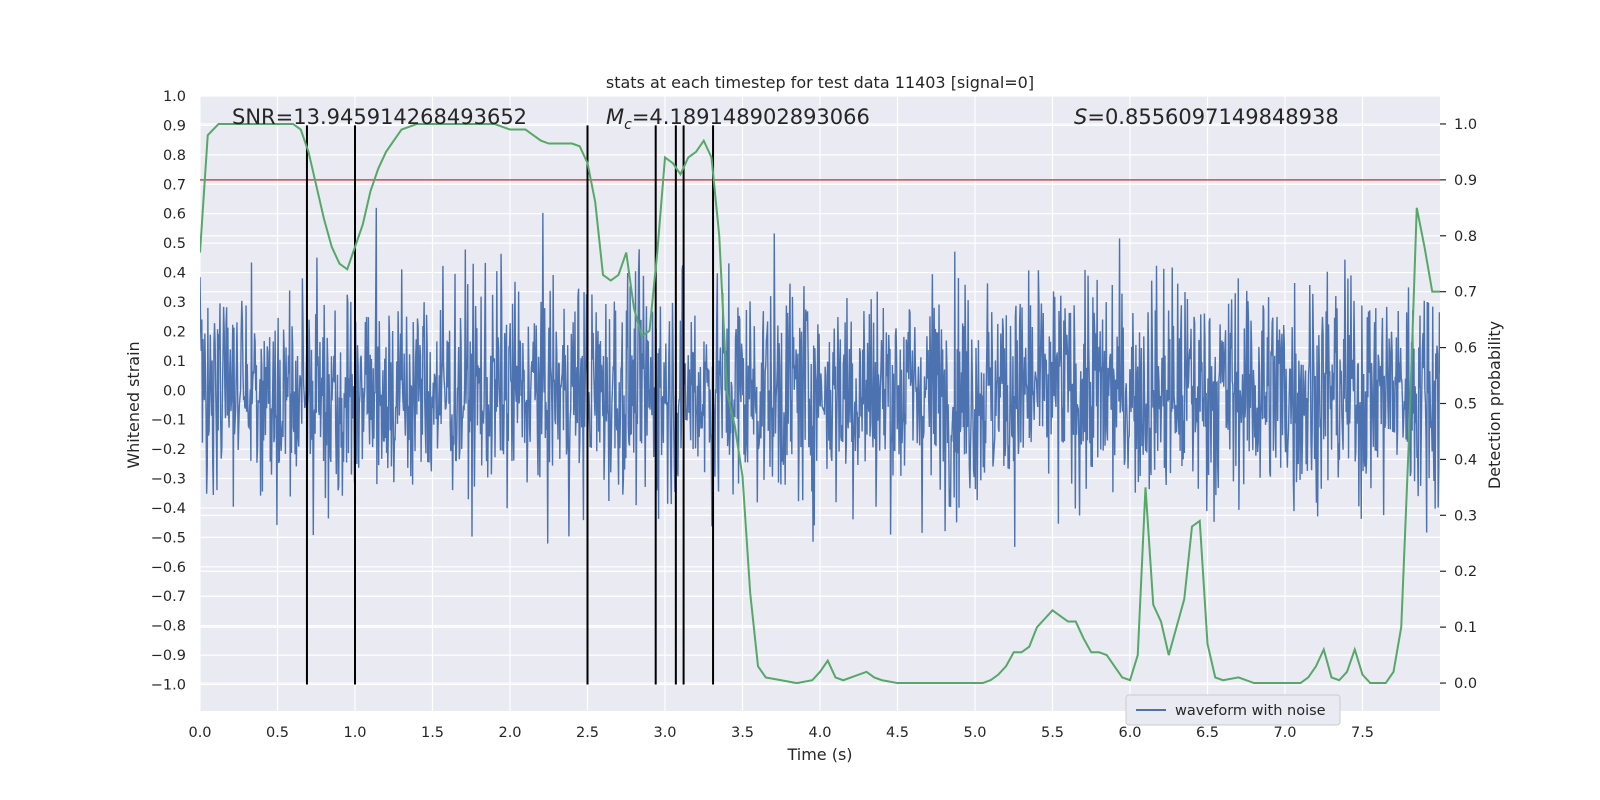 This screenshot has height=800, width=1600. What do you see at coordinates (168, 656) in the screenshot?
I see `y-tick-label: −0.9` at bounding box center [168, 656].